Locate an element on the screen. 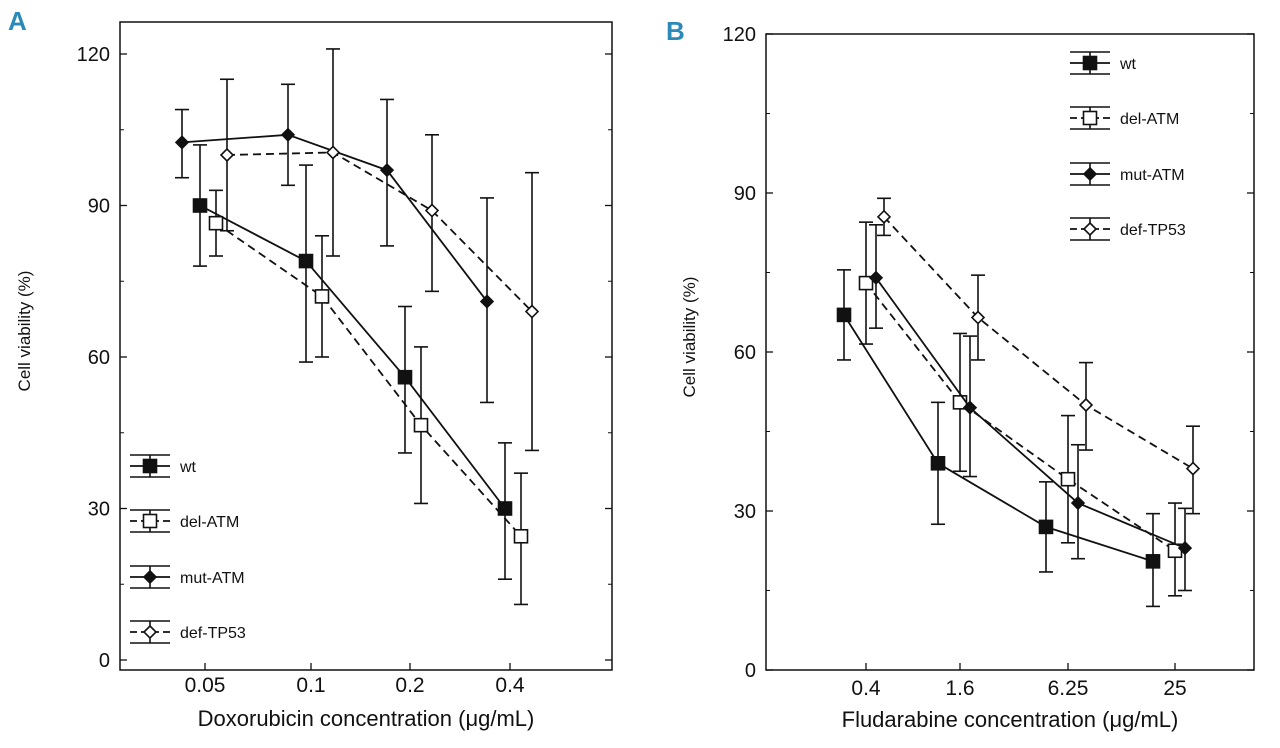 This screenshot has height=748, width=1280. x-tick-label: 25 is located at coordinates (1174, 688).